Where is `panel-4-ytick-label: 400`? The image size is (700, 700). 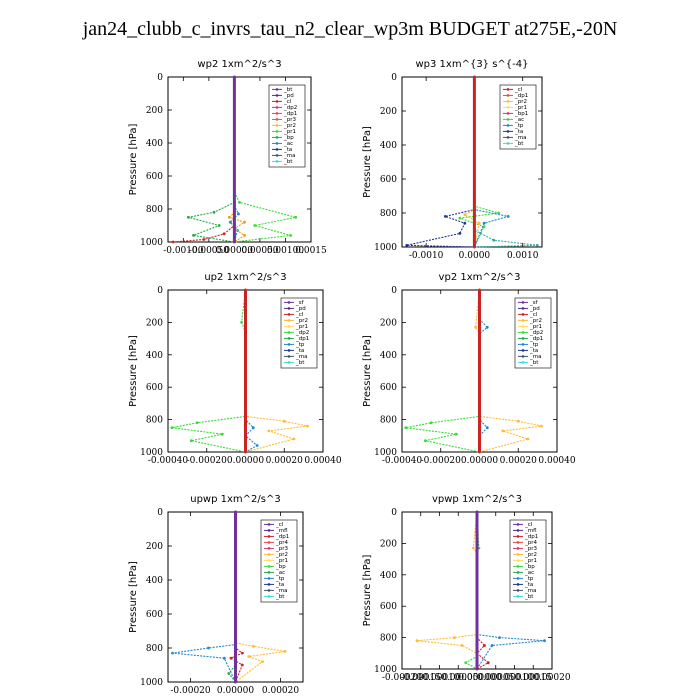
panel-4-ytick-label: 400 is located at coordinates (388, 356).